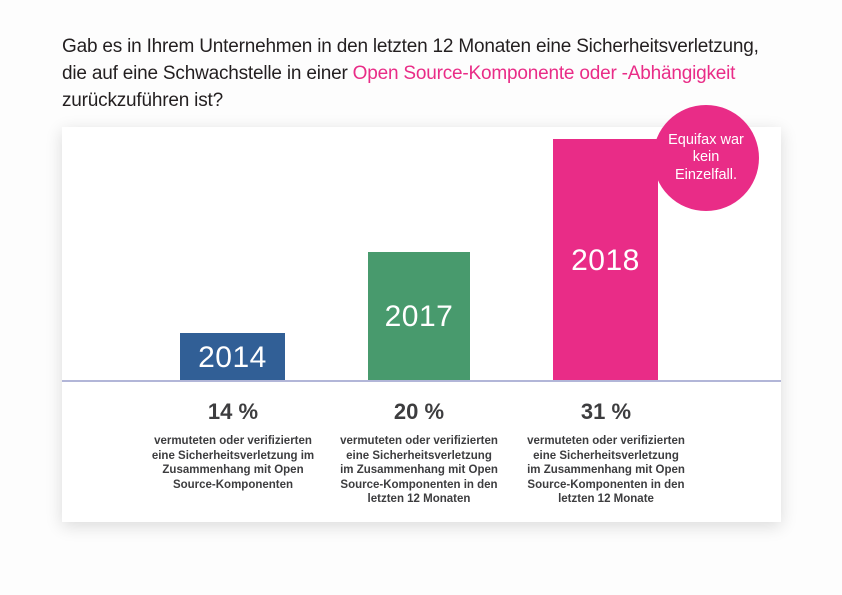 The width and height of the screenshot is (842, 595). I want to click on equifax-badge-text: Equifax war kein Einzelfall., so click(706, 157).